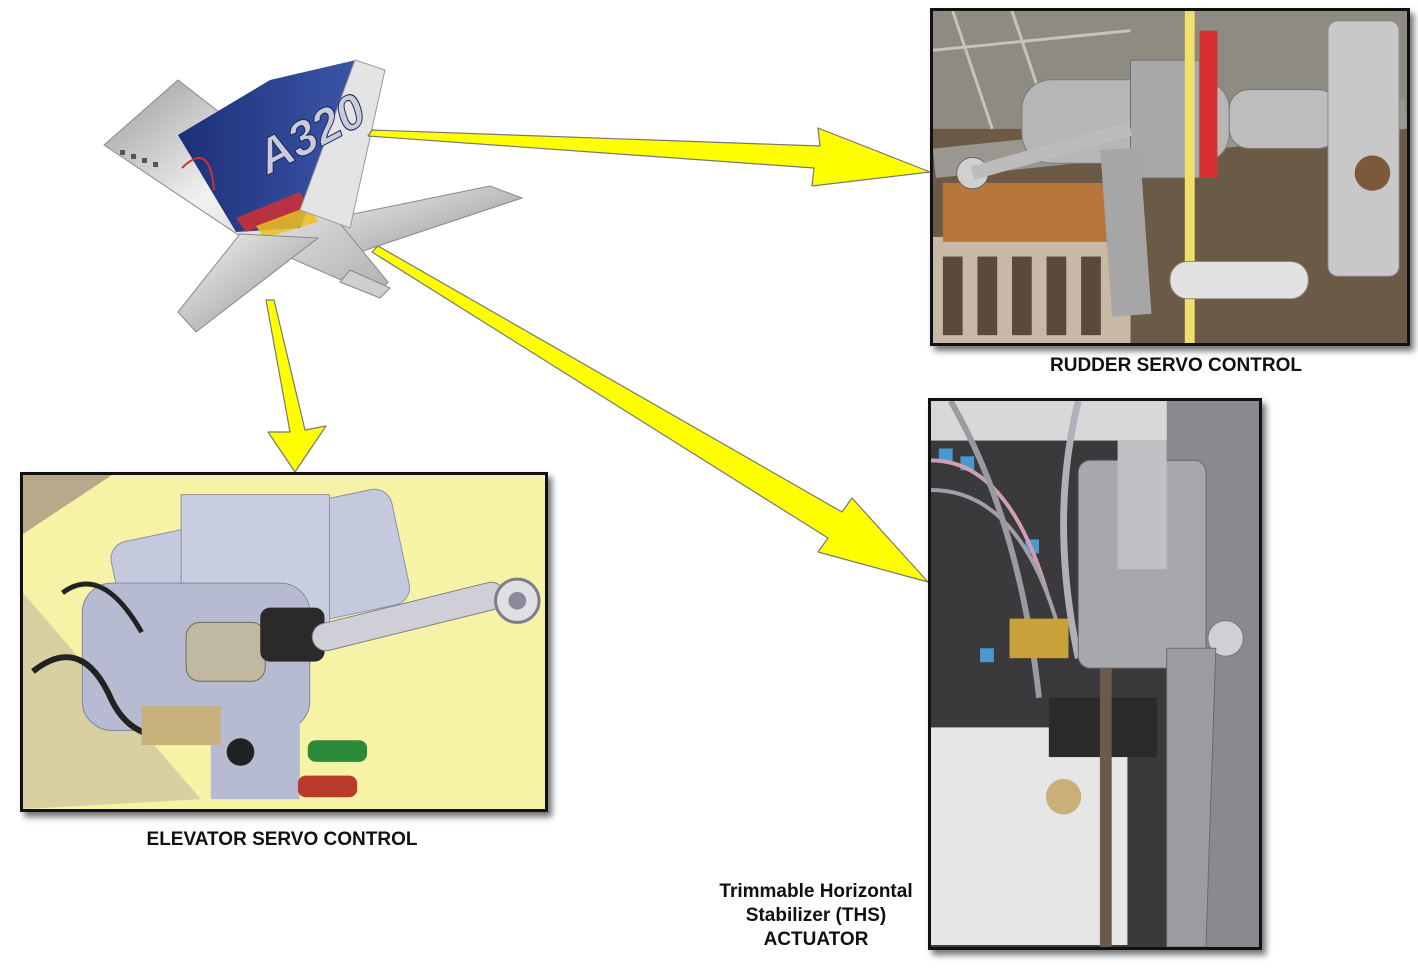  I want to click on arrow-to-ths, so click(650, 414).